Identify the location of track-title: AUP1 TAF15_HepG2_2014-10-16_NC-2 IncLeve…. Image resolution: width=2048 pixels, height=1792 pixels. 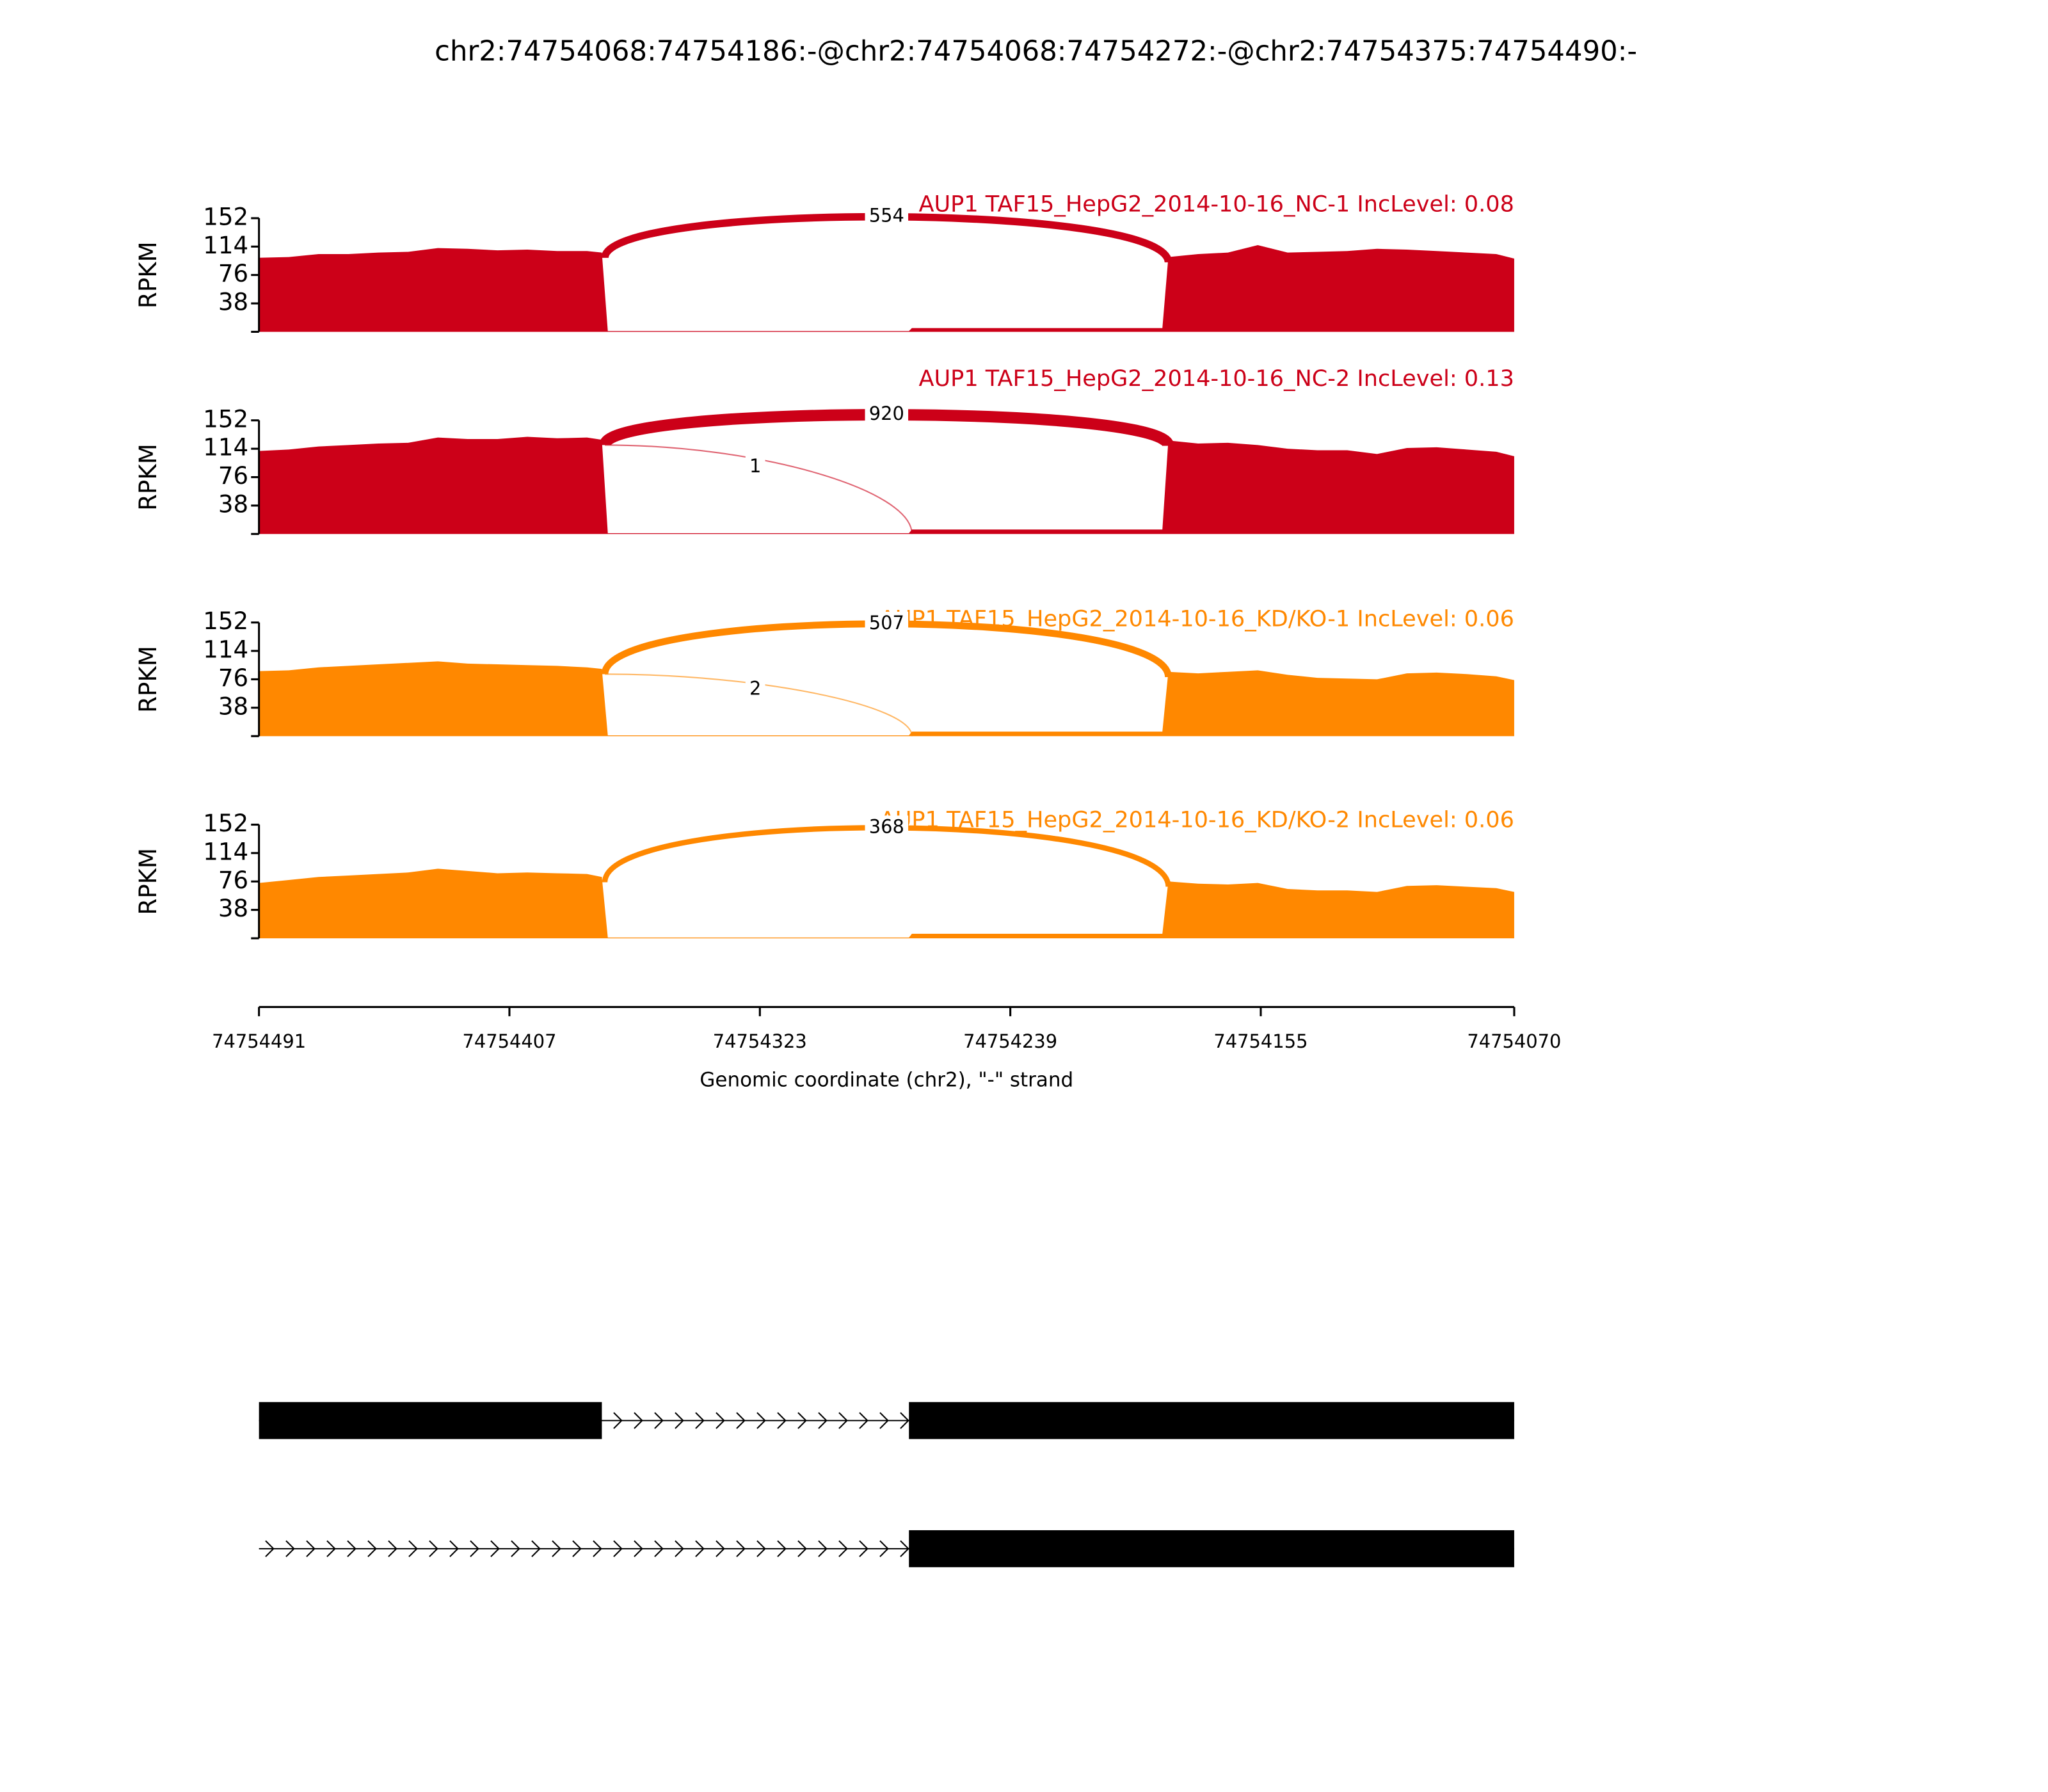
(1216, 378).